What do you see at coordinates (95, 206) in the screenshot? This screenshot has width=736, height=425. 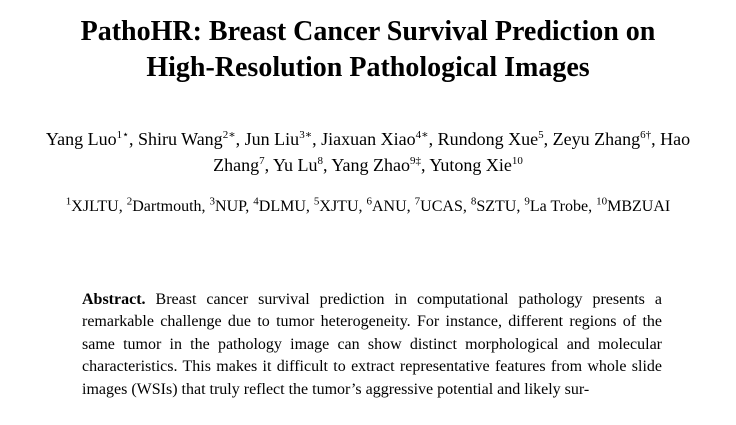 I see `affiliation-name: XJLTU` at bounding box center [95, 206].